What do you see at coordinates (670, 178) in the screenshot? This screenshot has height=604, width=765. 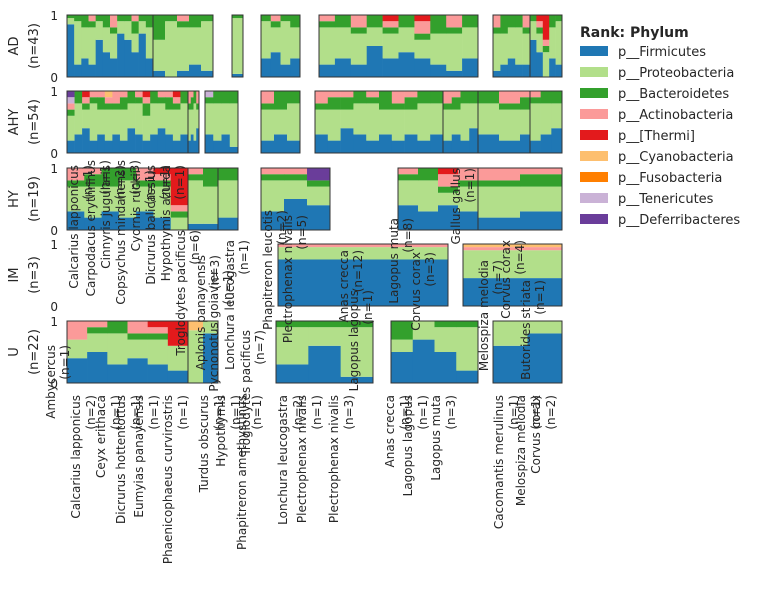 I see `legend-label: p__Fusobacteria` at bounding box center [670, 178].